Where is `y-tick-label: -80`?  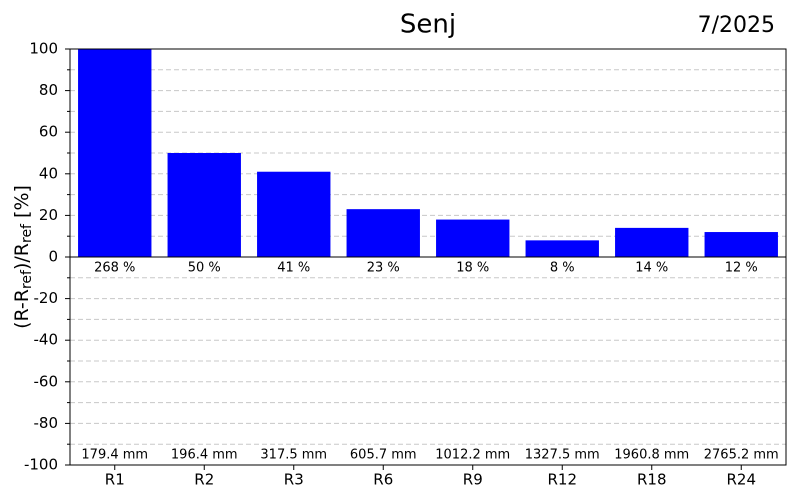 y-tick-label: -80 is located at coordinates (46, 423).